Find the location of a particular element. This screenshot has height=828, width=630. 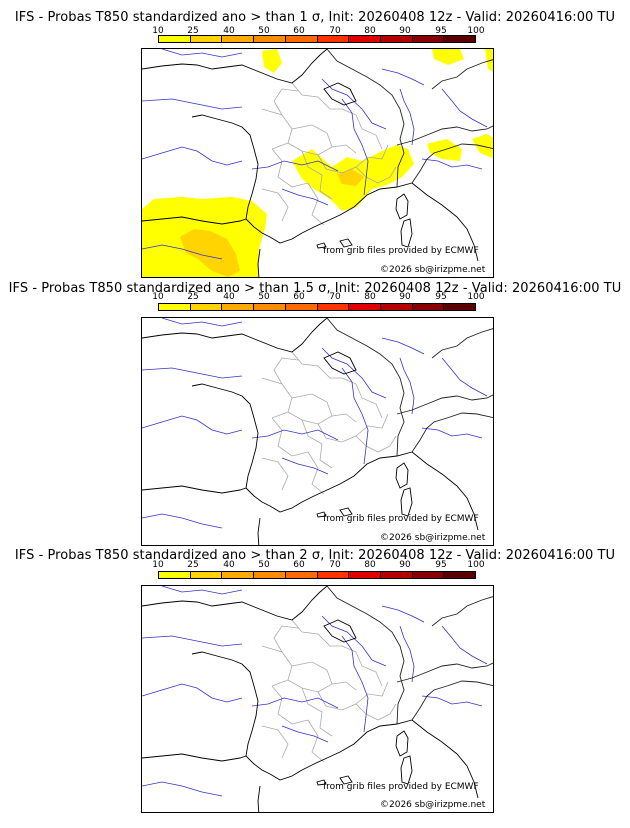

colorbar-tick: 80 is located at coordinates (370, 297).